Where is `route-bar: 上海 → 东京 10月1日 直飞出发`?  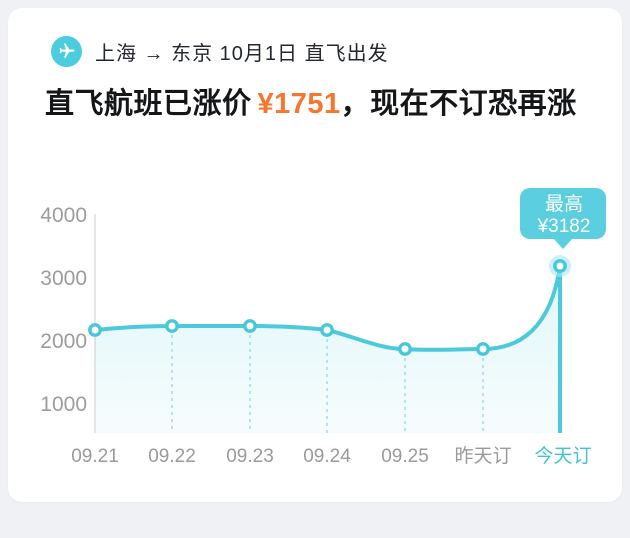 route-bar: 上海 → 东京 10月1日 直飞出发 is located at coordinates (220, 51).